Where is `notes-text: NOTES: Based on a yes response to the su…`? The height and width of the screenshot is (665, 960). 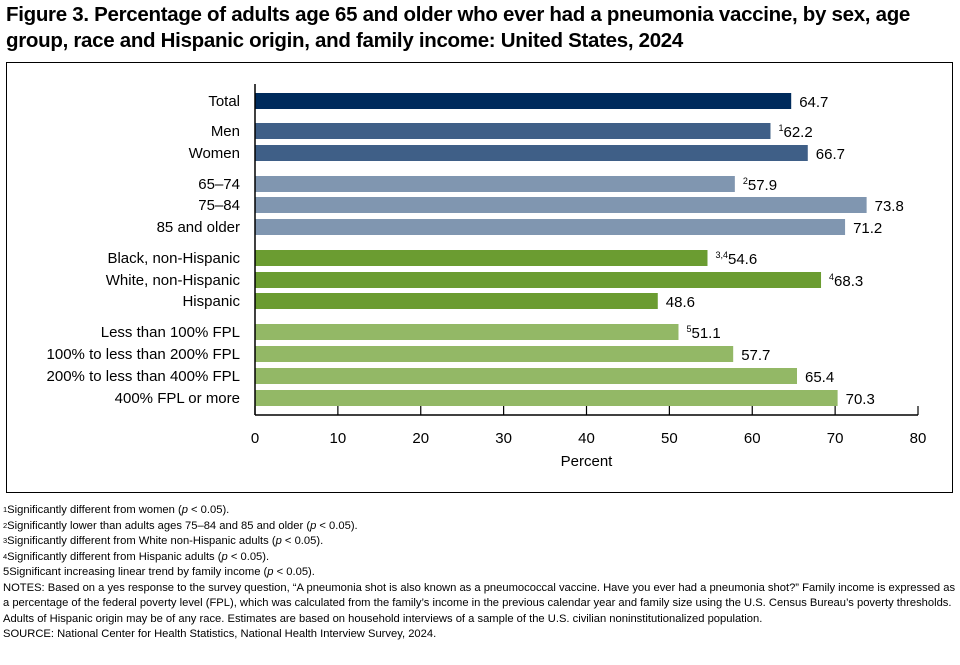 notes-text: NOTES: Based on a yes response to the su… is located at coordinates (479, 603).